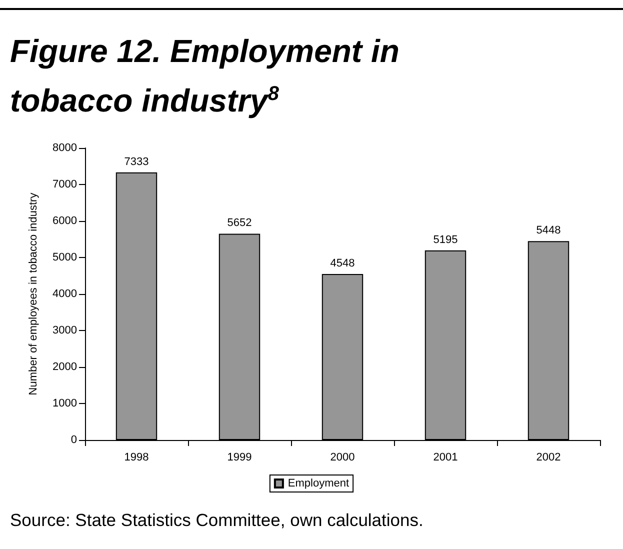 The width and height of the screenshot is (623, 549). I want to click on data-label: 5448, so click(548, 230).